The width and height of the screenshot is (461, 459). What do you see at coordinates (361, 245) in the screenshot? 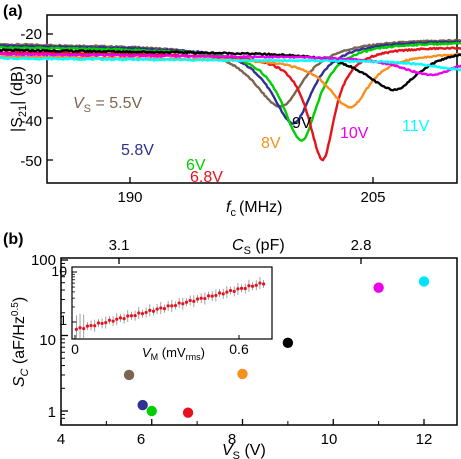
I see `b-top-tick-label: 2.8` at bounding box center [361, 245].